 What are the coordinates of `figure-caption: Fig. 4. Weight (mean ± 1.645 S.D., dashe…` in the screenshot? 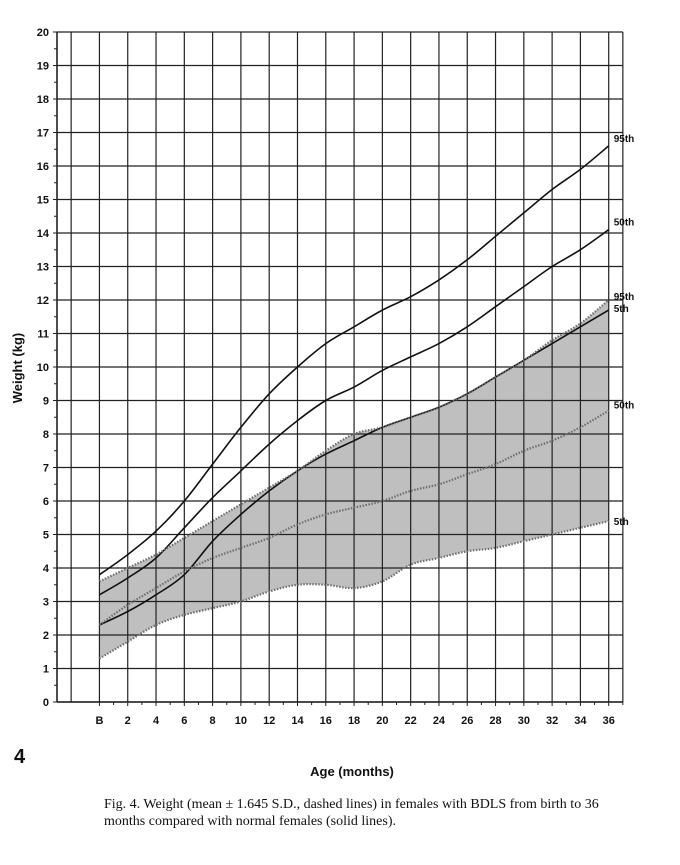 It's located at (351, 813).